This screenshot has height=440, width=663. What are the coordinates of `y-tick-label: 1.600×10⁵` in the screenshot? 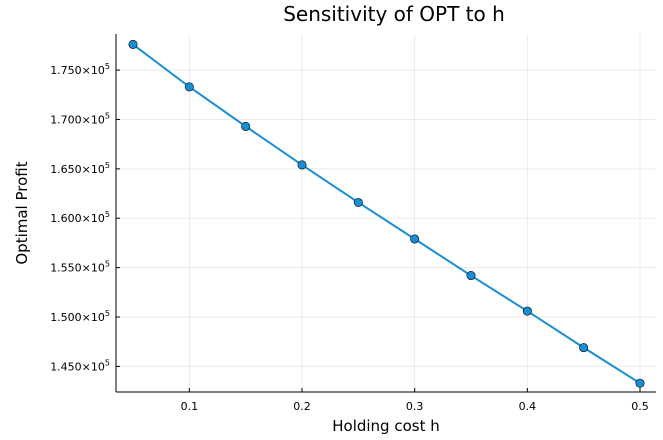 It's located at (80, 217).